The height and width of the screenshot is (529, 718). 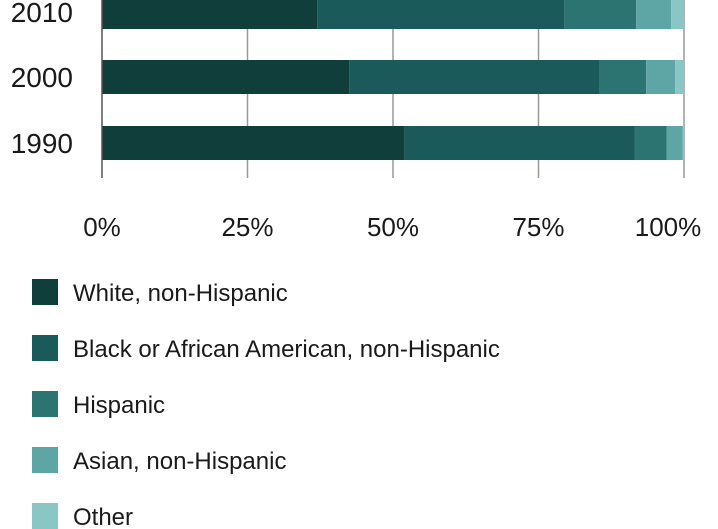 What do you see at coordinates (42, 14) in the screenshot?
I see `y-tick-label: 2010` at bounding box center [42, 14].